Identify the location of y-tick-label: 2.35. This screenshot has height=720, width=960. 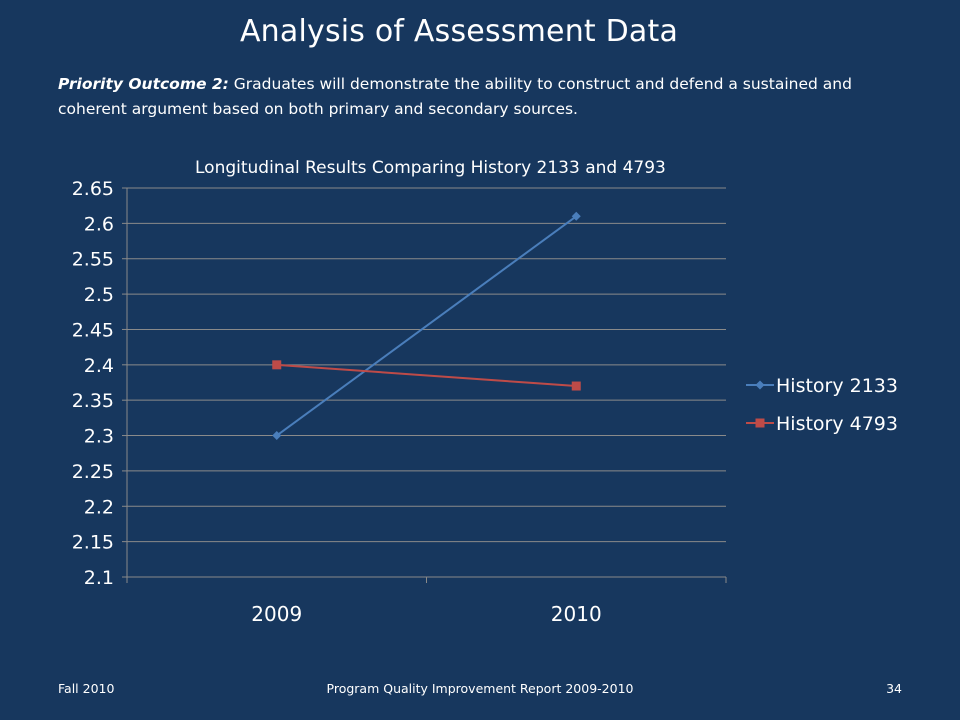
(93, 401).